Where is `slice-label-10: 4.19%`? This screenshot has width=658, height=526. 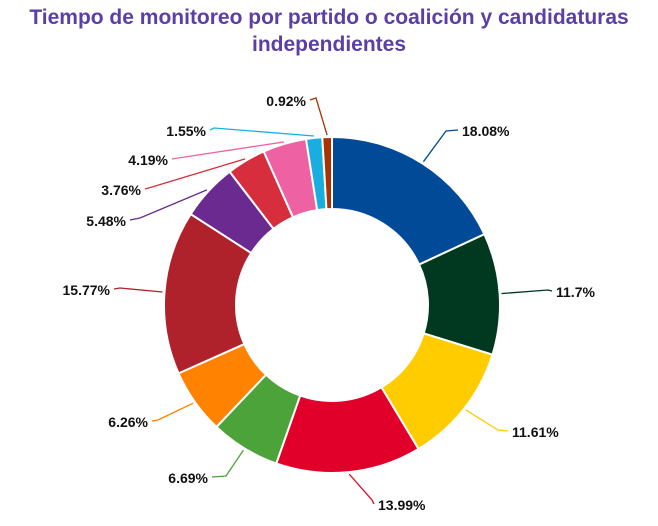 slice-label-10: 4.19% is located at coordinates (148, 160).